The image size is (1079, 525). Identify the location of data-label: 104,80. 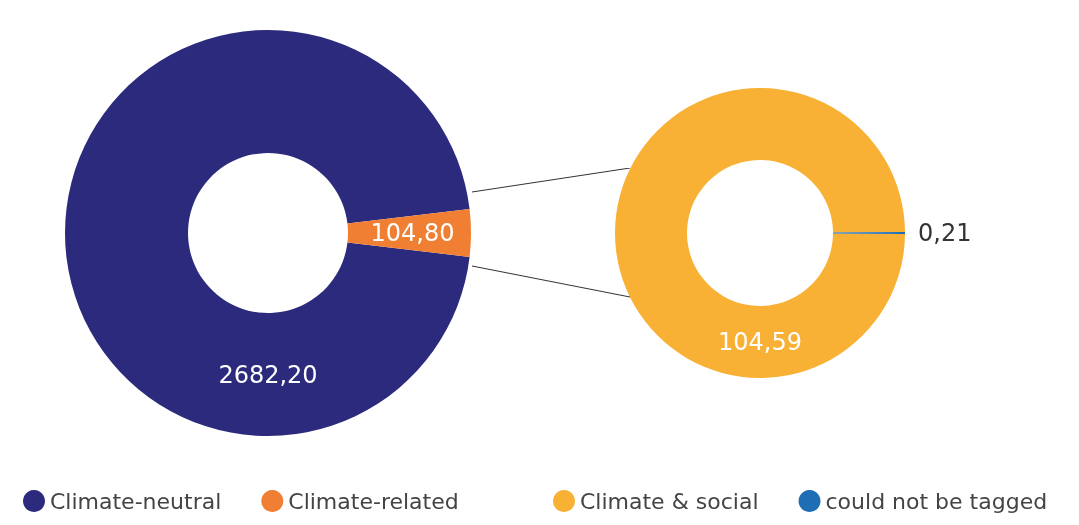
(412, 233).